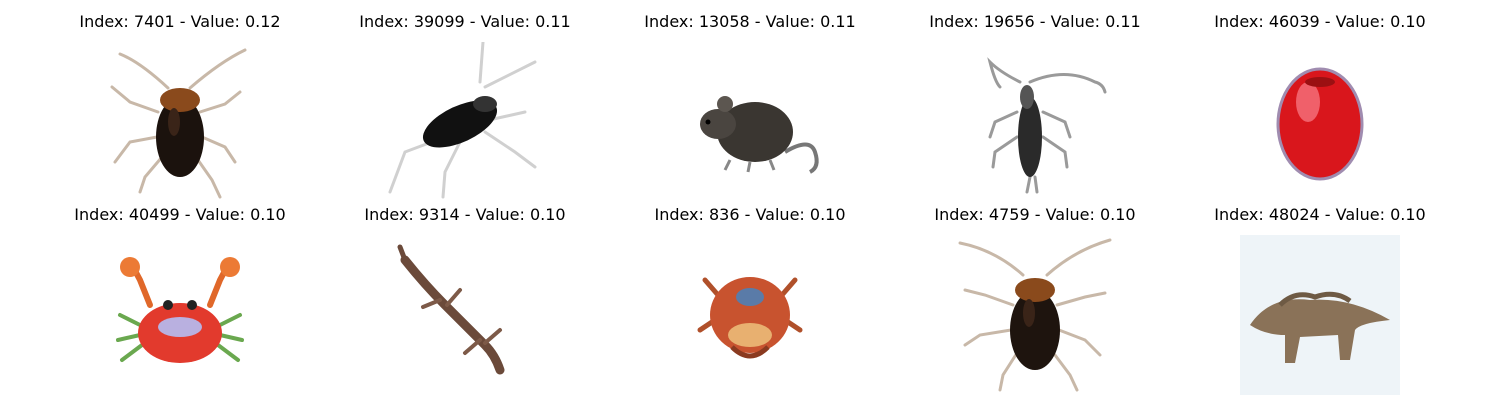 The width and height of the screenshot is (1500, 400). I want to click on image-title: Index: 48024 - Value: 0.10, so click(1320, 214).